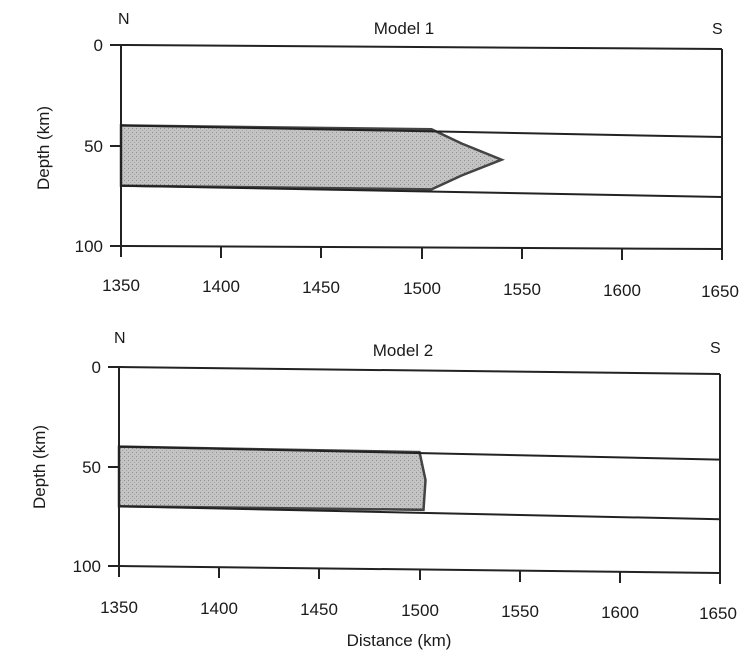 This screenshot has height=655, width=752. I want to click on panel-2-top-border, so click(419, 370).